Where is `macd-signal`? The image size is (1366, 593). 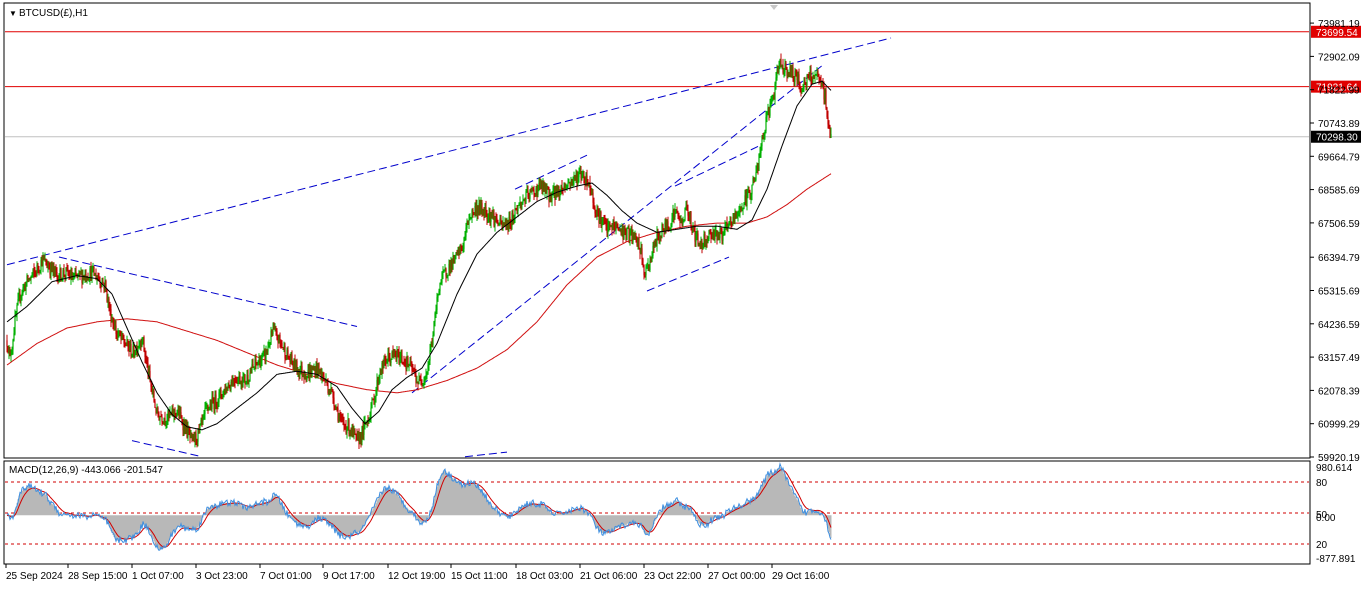 macd-signal is located at coordinates (419, 508).